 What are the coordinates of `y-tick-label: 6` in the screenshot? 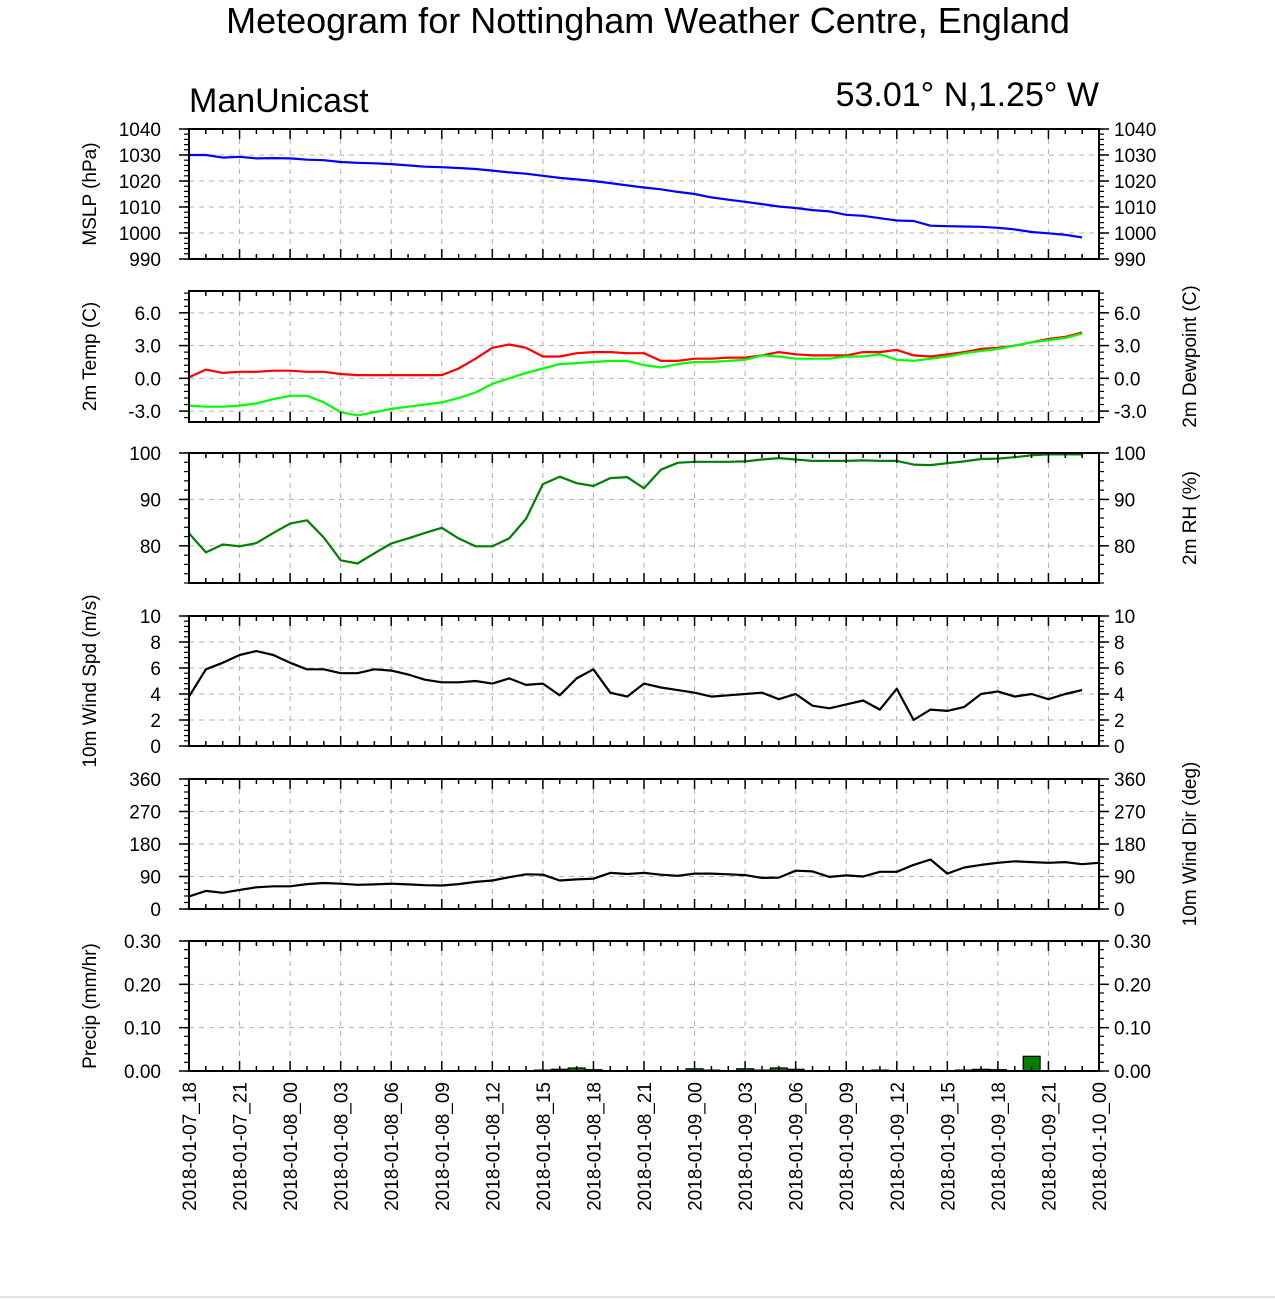 It's located at (155, 669).